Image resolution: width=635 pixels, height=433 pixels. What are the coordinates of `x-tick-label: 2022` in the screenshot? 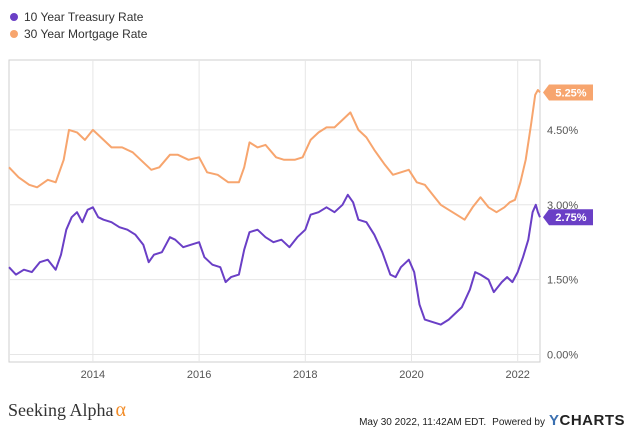 It's located at (517, 375).